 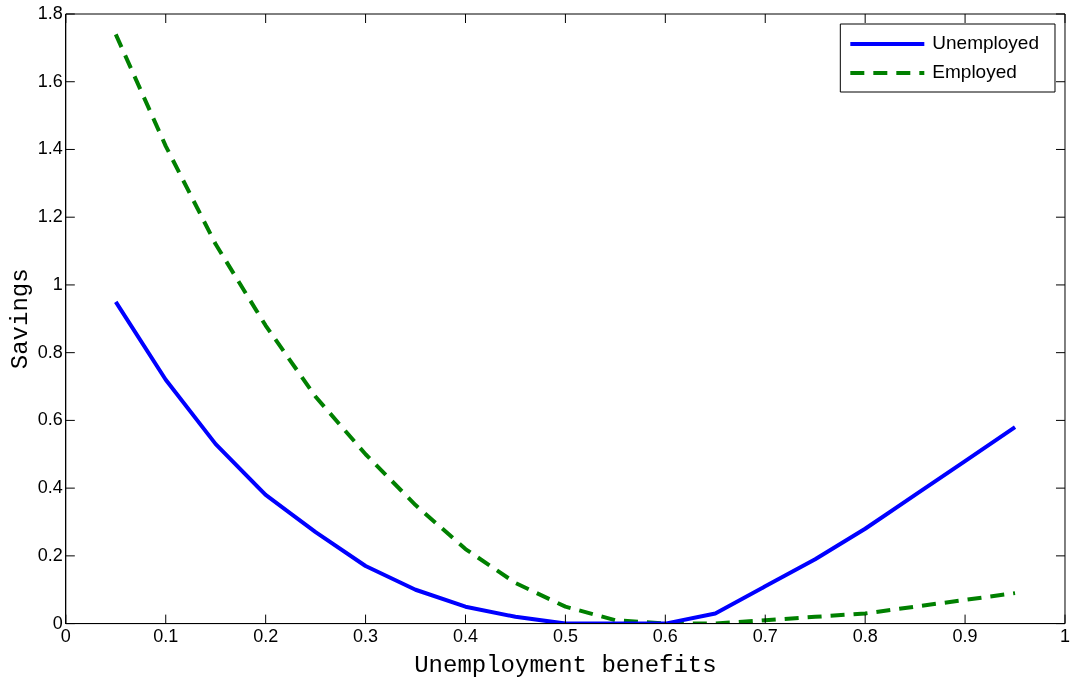 I want to click on x-tick-label: 0.6, so click(x=665, y=636).